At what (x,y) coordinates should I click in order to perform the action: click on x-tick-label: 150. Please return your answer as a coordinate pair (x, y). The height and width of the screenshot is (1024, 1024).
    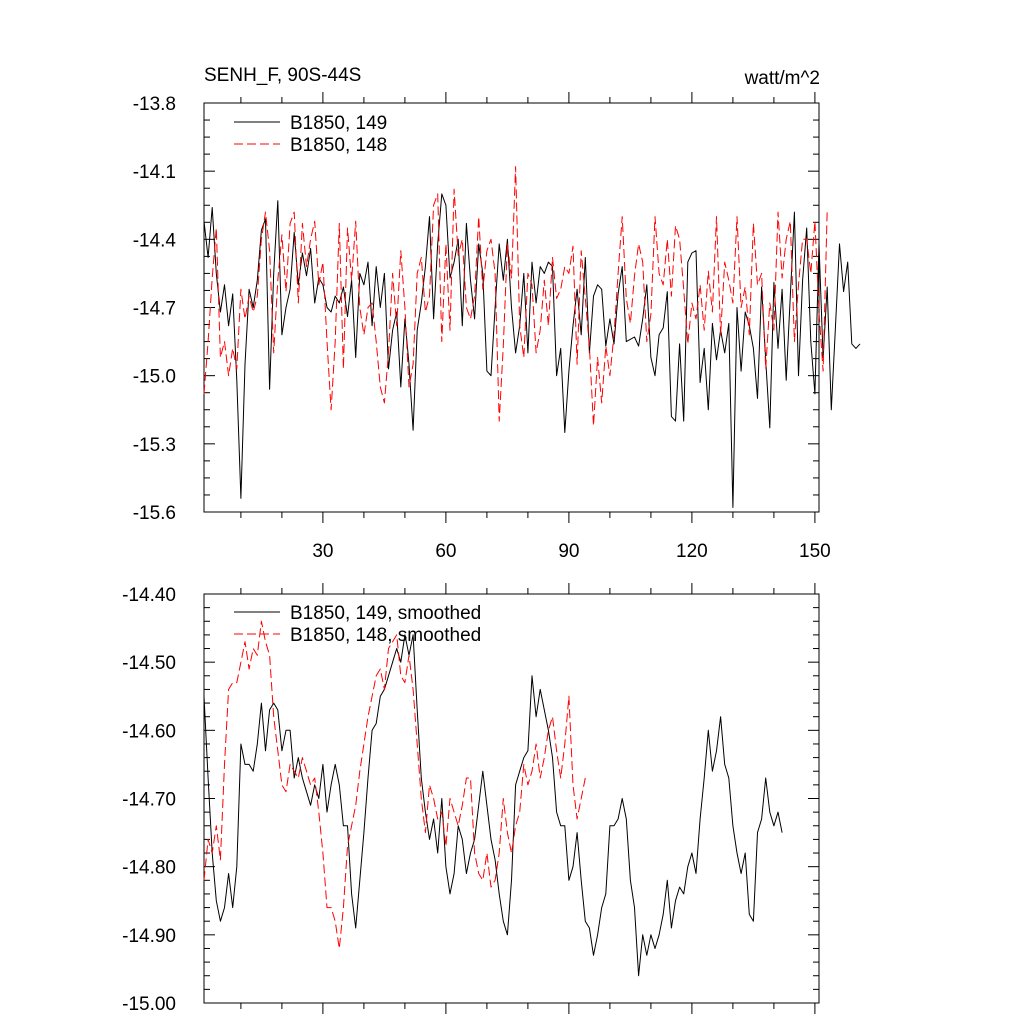
    Looking at the image, I should click on (815, 551).